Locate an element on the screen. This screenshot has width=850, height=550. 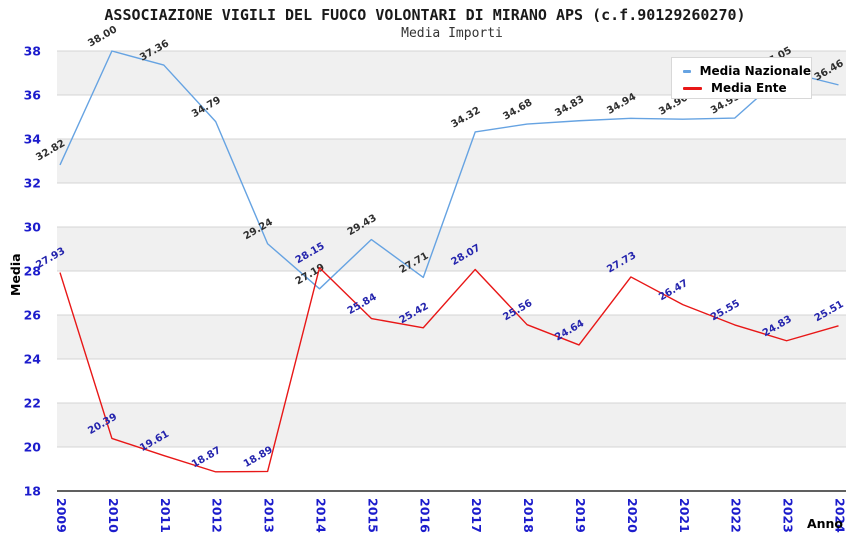
x-tick-label: 2017 is located at coordinates (476, 515).